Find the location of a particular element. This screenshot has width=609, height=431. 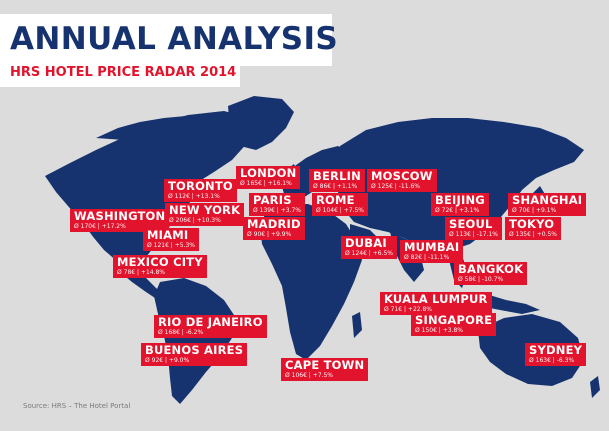

title-backdrop is located at coordinates (166, 40).